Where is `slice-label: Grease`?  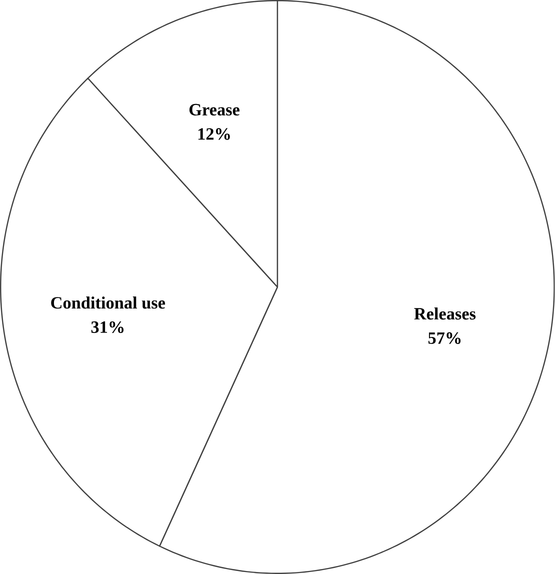
slice-label: Grease is located at coordinates (215, 110).